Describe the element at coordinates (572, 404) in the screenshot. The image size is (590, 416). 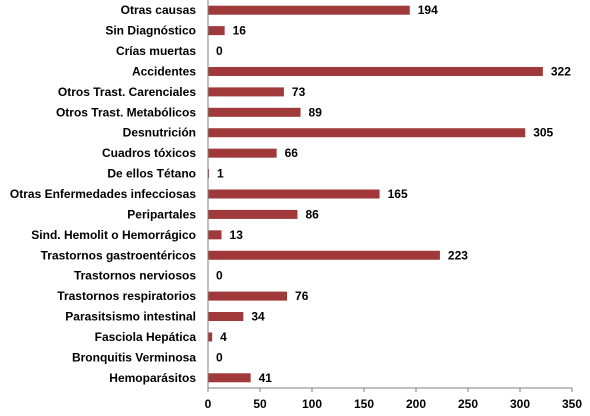
I see `x-tick-label: 350` at that location.